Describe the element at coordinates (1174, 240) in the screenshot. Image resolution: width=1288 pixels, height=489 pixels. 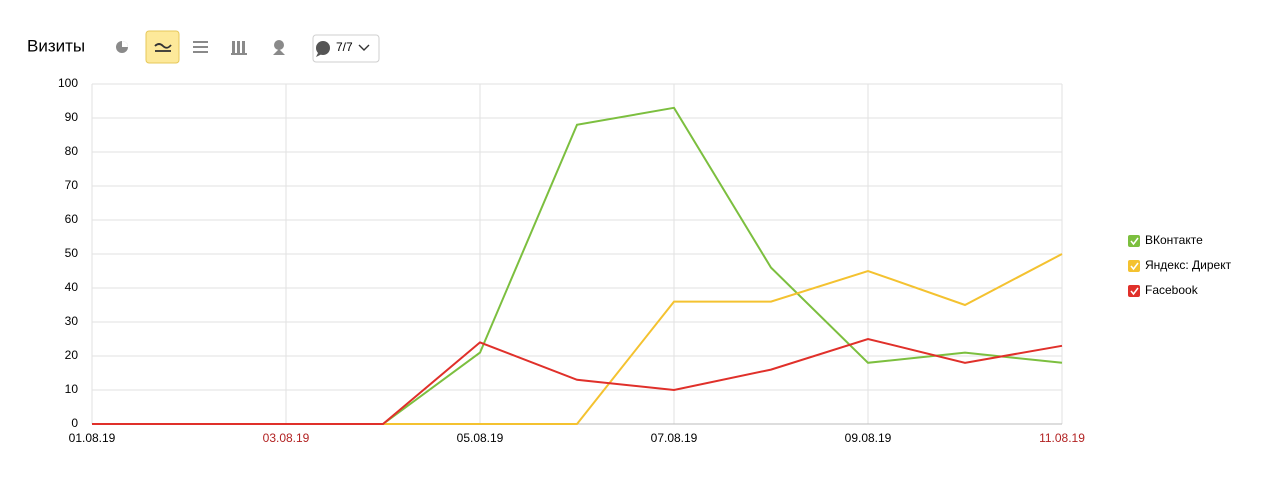
I see `legend-label: ВКонтакте` at that location.